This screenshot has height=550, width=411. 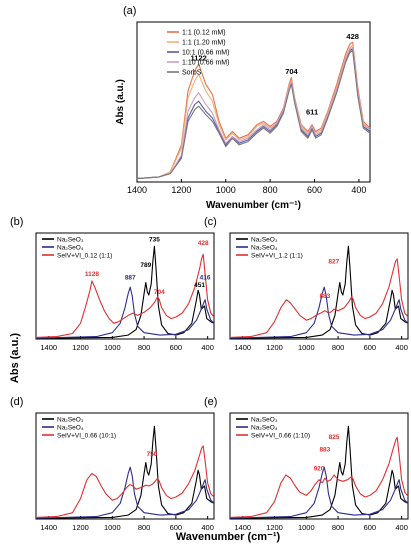 I want to click on peak-label: 735, so click(x=154, y=240).